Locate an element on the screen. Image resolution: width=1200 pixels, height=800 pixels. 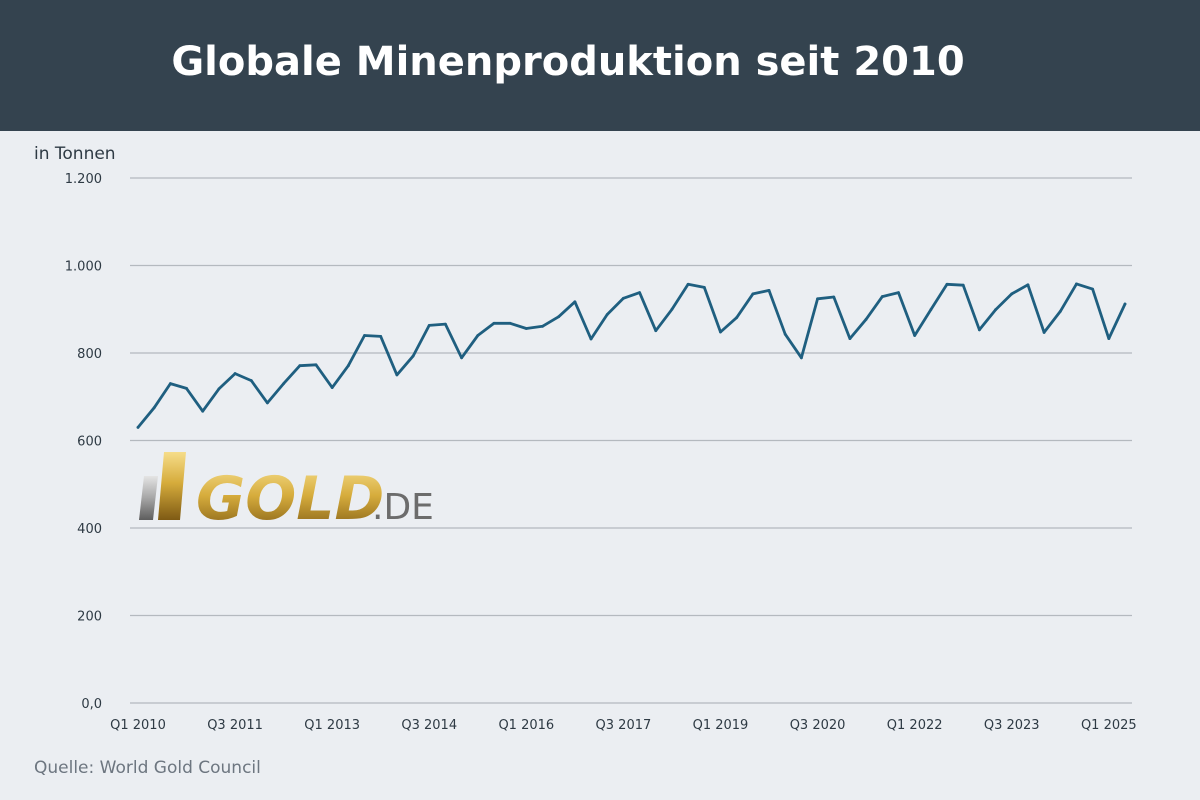
y-tick-label: 800 is located at coordinates (89, 354).